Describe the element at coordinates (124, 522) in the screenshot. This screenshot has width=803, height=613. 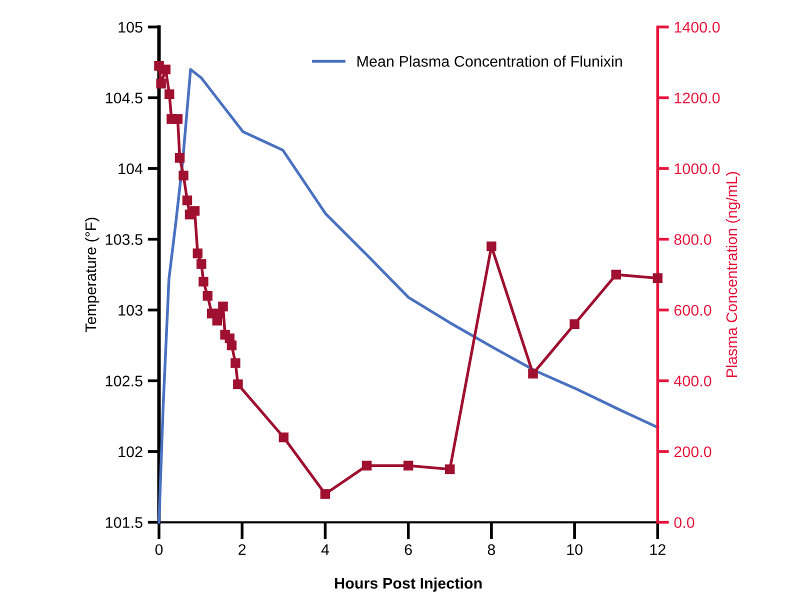
I see `y-tick-label: 101.5` at that location.